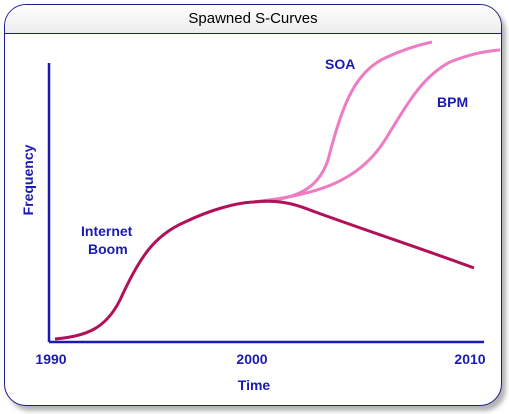 Image resolution: width=509 pixels, height=414 pixels. What do you see at coordinates (254, 385) in the screenshot?
I see `x-axis-label: Time` at bounding box center [254, 385].